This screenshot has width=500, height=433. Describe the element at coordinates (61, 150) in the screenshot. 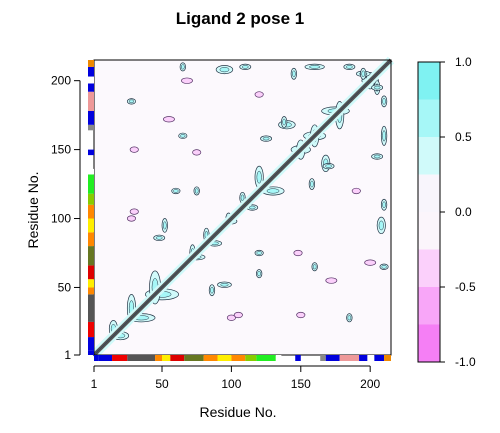

I see `y-tick-label-3: 150` at that location.